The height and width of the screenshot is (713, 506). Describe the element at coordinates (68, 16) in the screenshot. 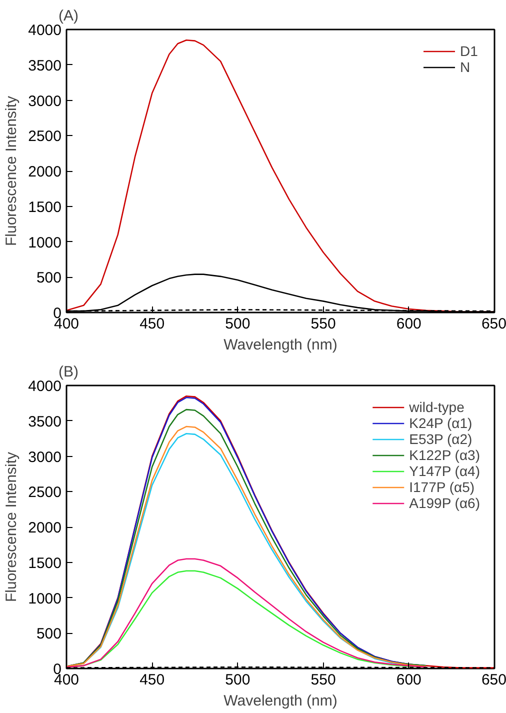

I see `chart-title: (A)` at that location.